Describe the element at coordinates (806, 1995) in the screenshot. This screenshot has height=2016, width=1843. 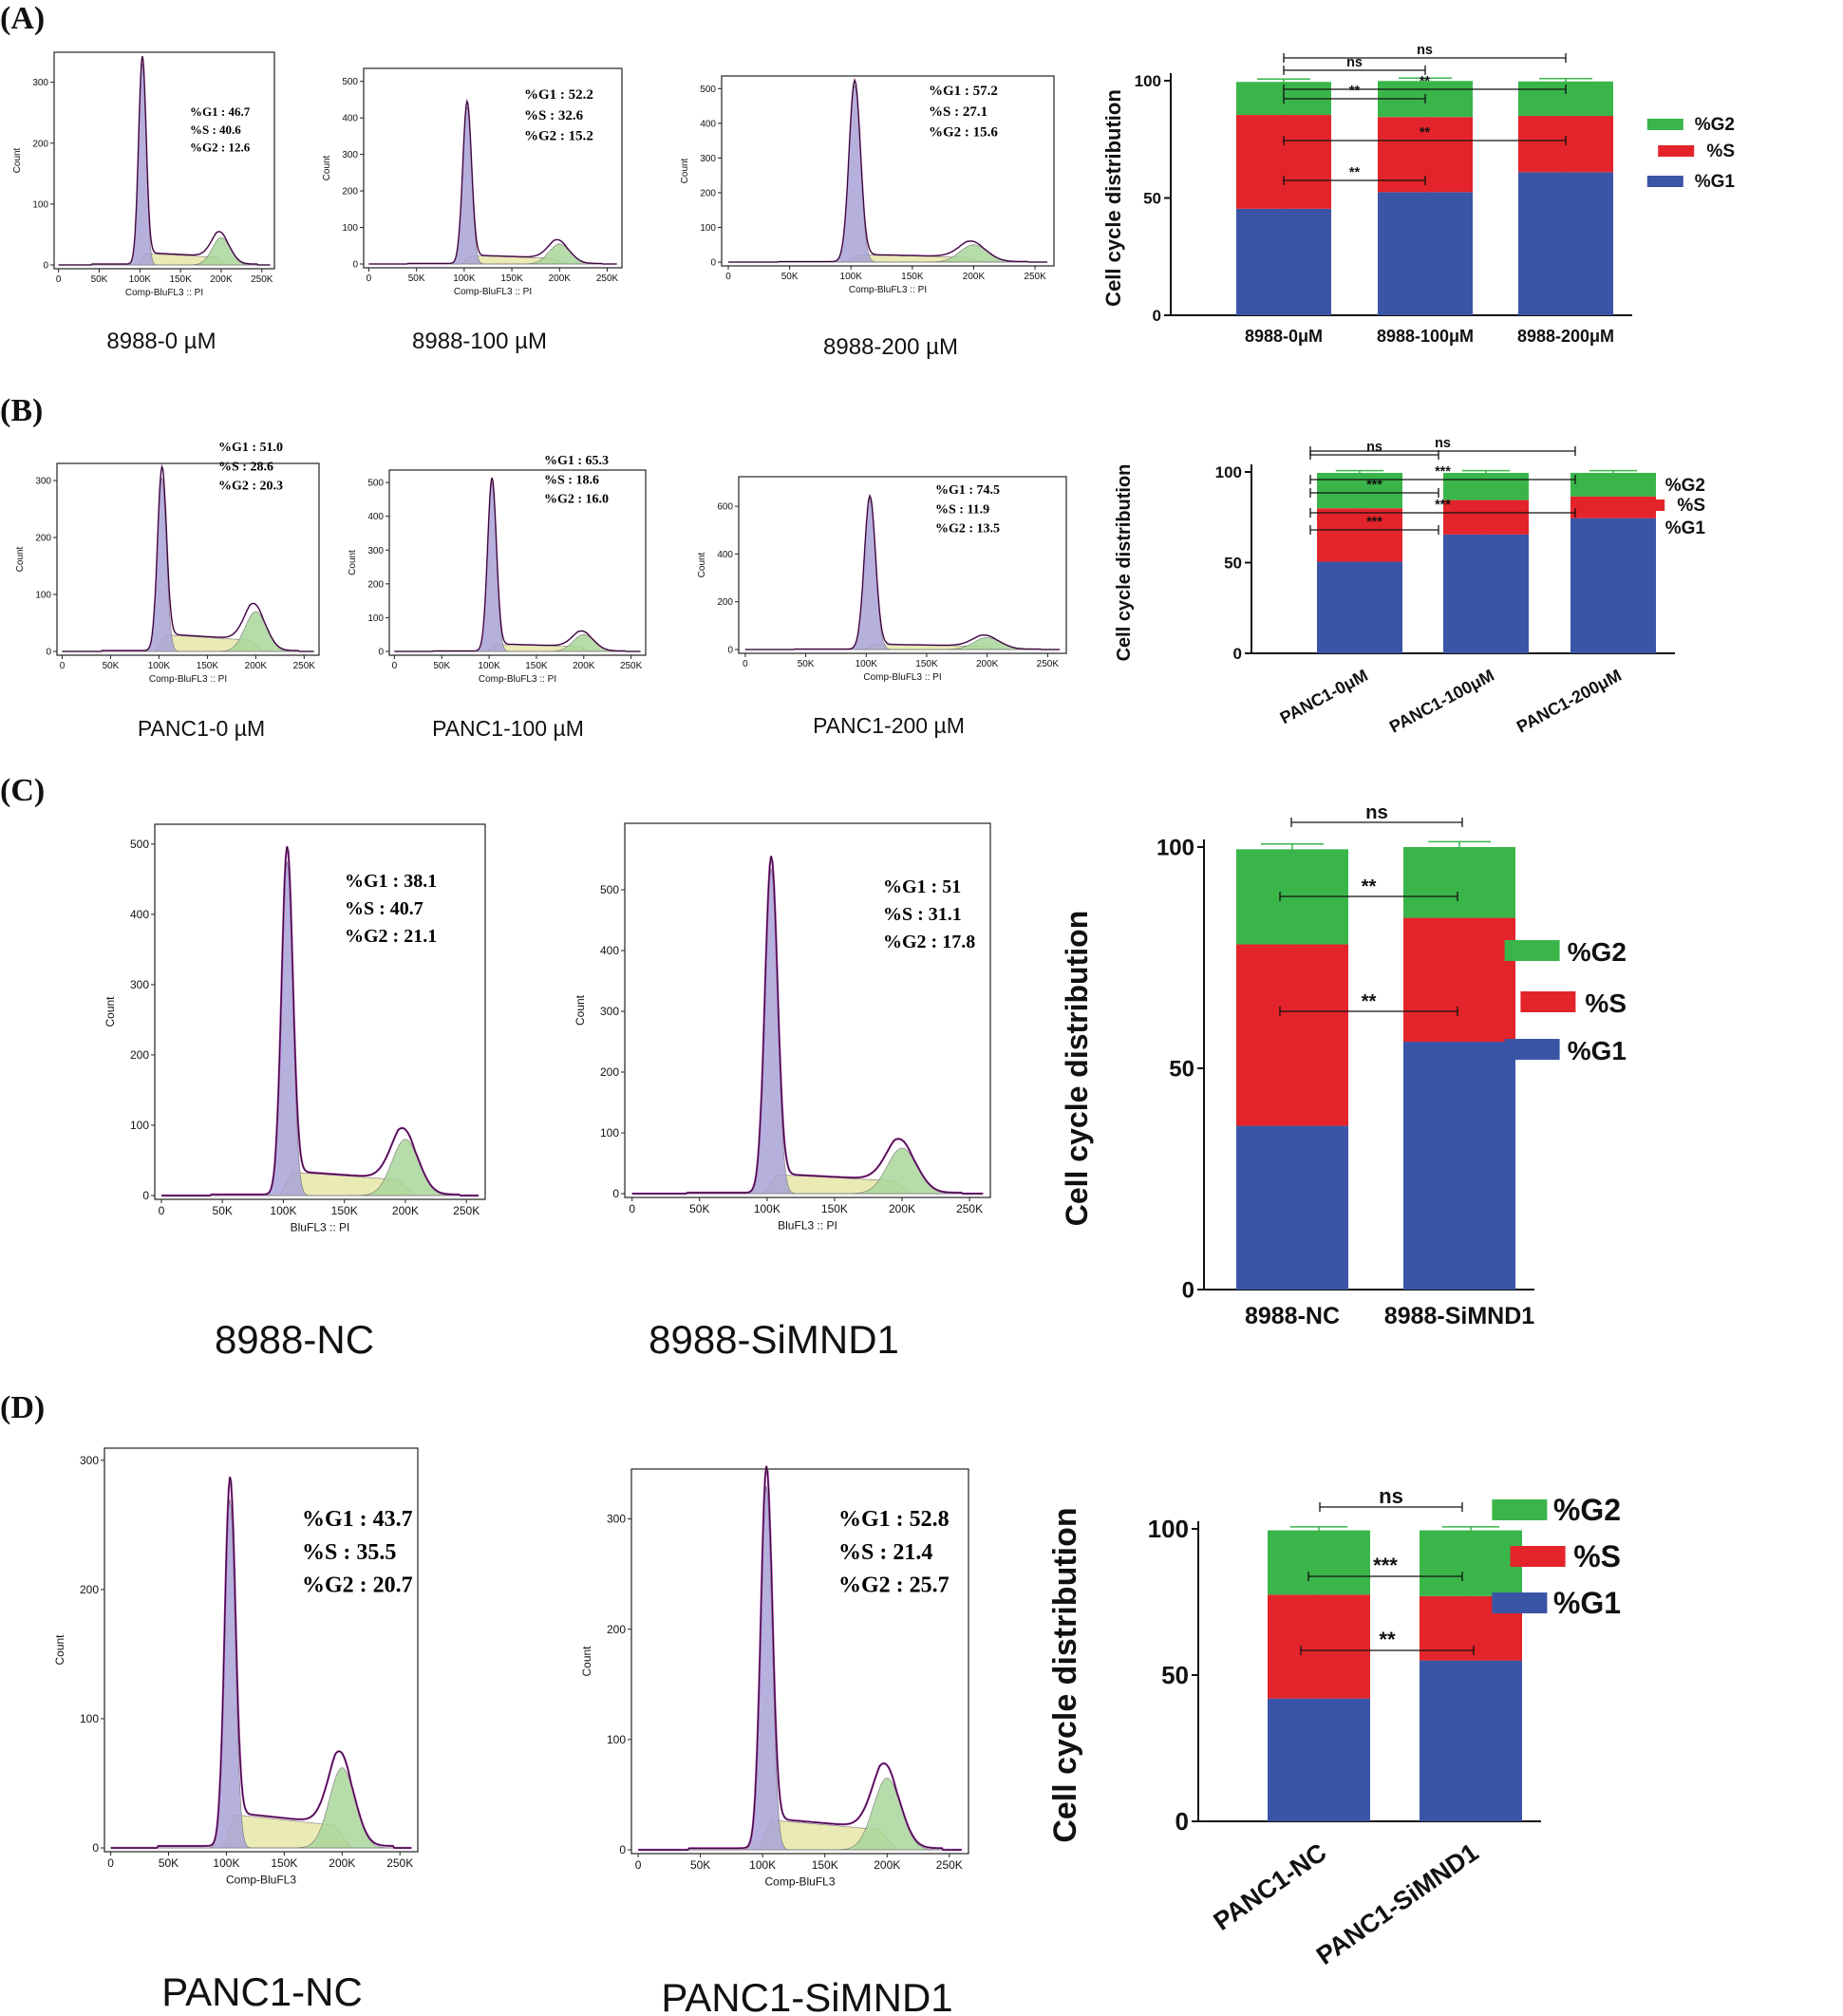
I see `histogram-caption: PANC1-SiMND1` at that location.